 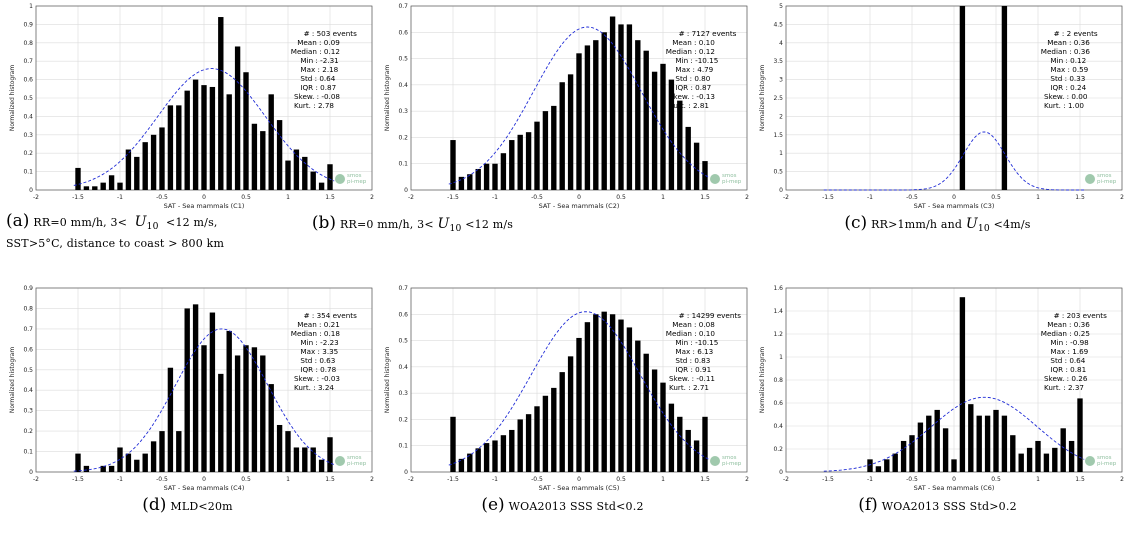 What do you see at coordinates (579, 488) in the screenshot?
I see `x-axis-label: SAT - Sea mammals (C5)` at bounding box center [579, 488].